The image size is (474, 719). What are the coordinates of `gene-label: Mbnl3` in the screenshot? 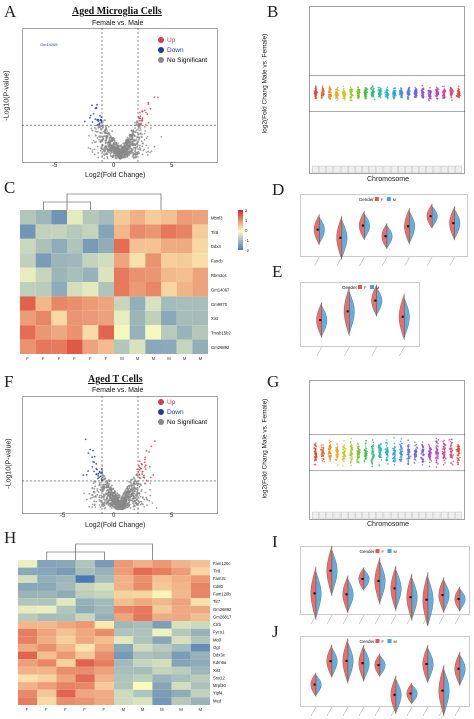 It's located at (217, 217).